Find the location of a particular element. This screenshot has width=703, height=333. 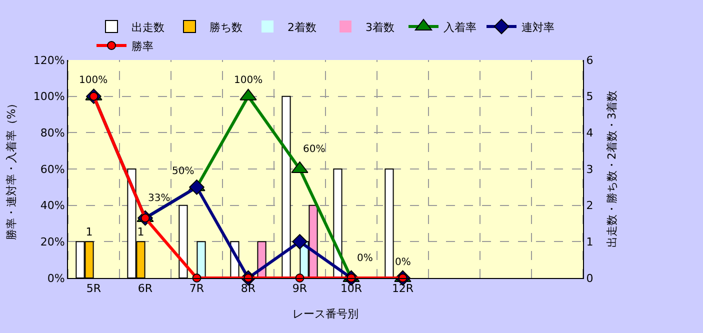

legend-label: 2着数 is located at coordinates (302, 27).